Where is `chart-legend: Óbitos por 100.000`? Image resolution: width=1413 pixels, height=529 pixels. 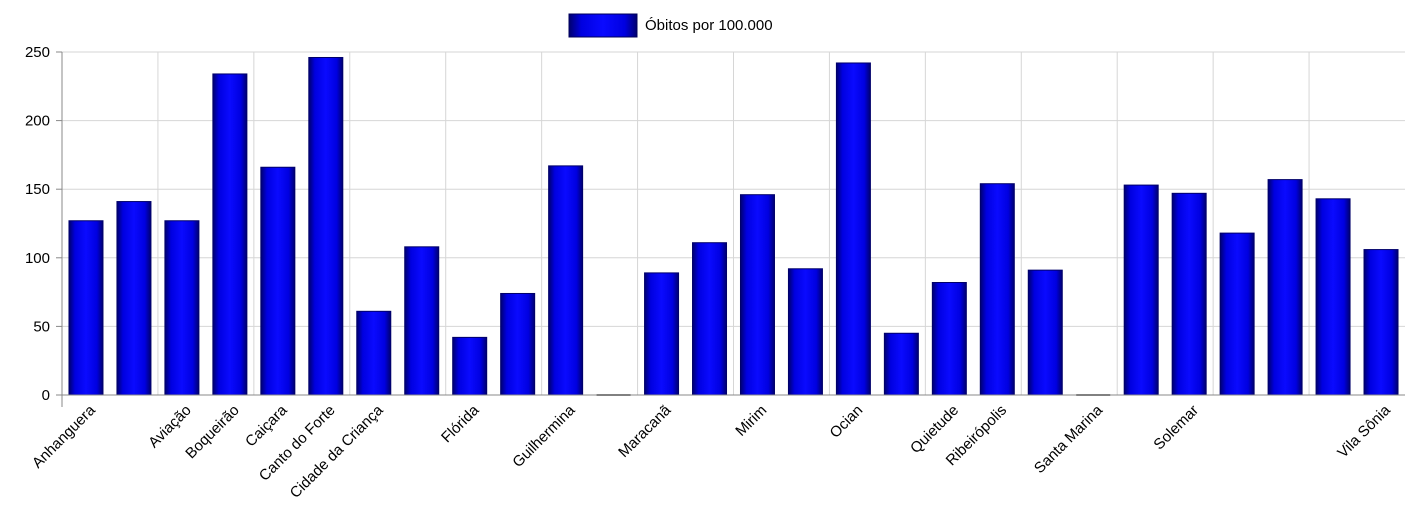
chart-legend: Óbitos por 100.000 is located at coordinates (670, 25).